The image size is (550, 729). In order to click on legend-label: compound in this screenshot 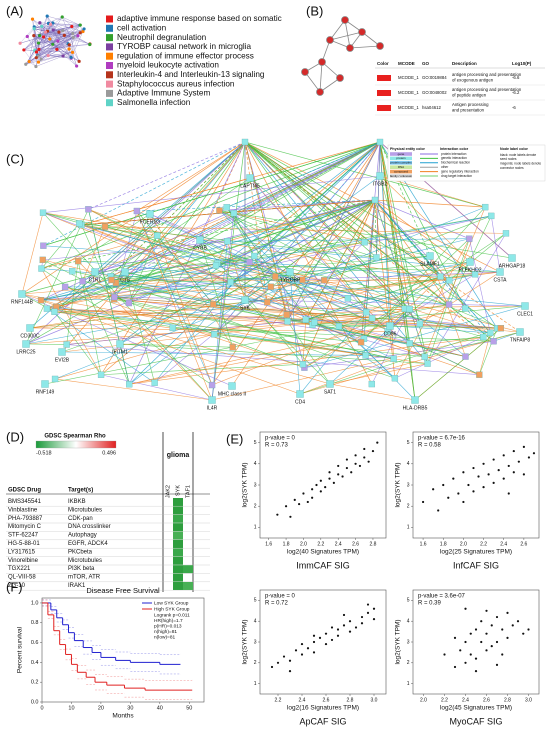, I will do `click(401, 171)`.